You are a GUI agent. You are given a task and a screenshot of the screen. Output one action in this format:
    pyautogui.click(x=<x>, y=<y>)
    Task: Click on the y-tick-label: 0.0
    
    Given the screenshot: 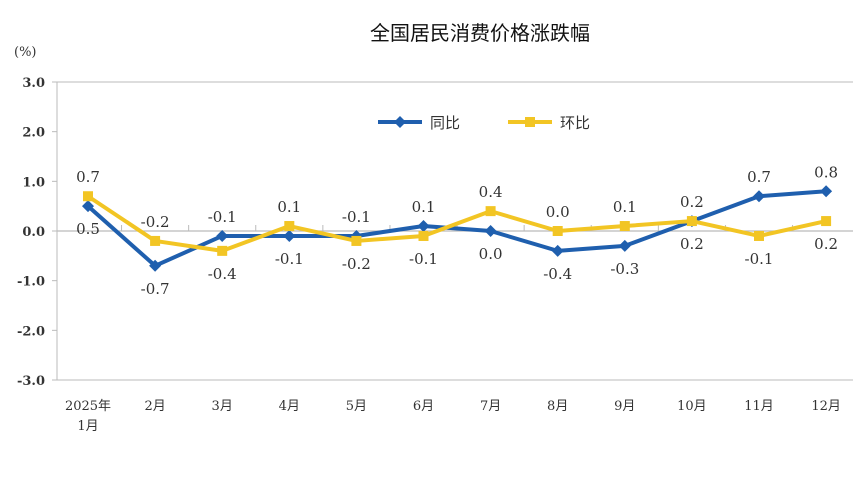 What is the action you would take?
    pyautogui.click(x=33, y=232)
    